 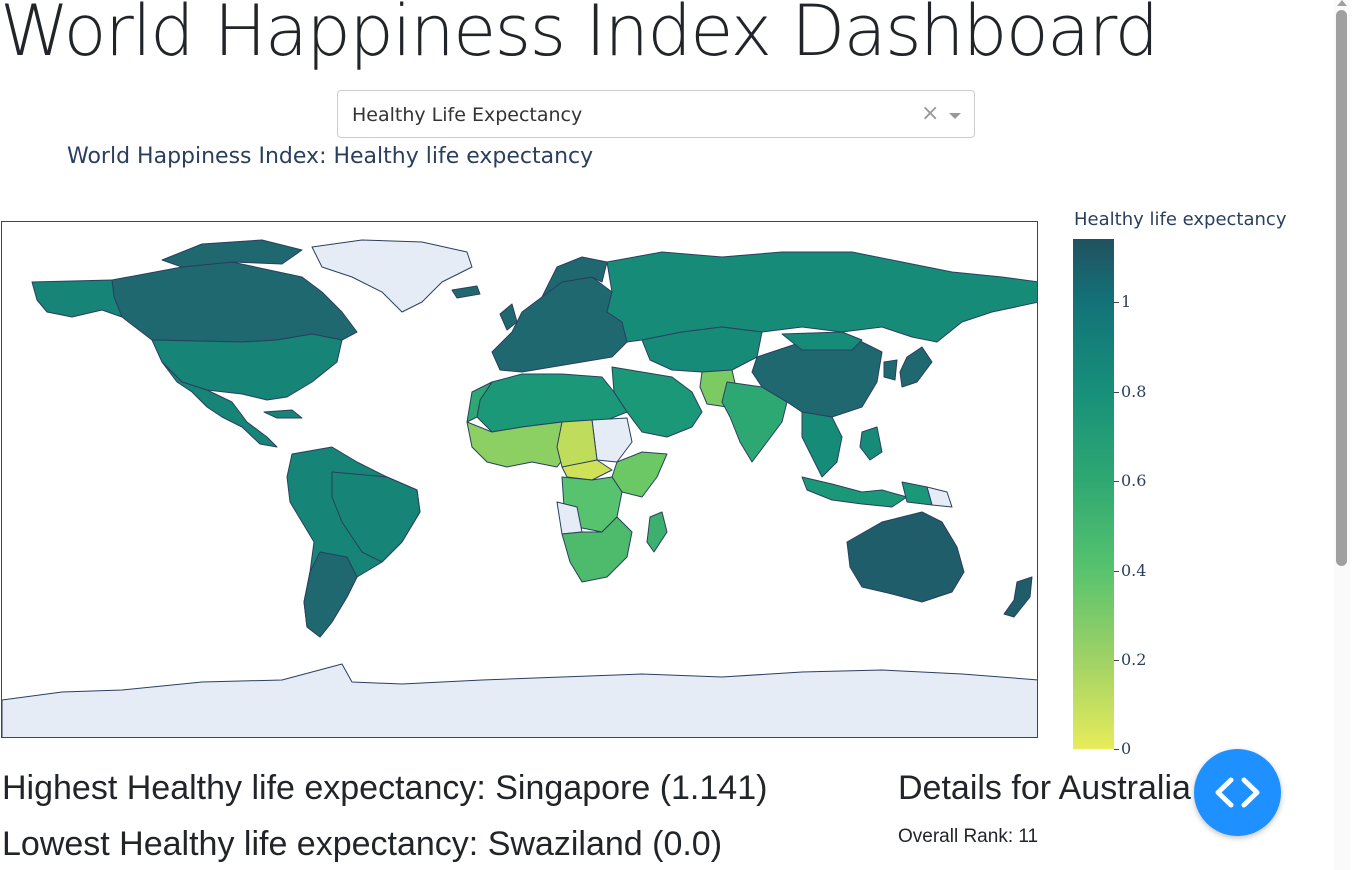 What do you see at coordinates (822, 444) in the screenshot?
I see `region-se-asia` at bounding box center [822, 444].